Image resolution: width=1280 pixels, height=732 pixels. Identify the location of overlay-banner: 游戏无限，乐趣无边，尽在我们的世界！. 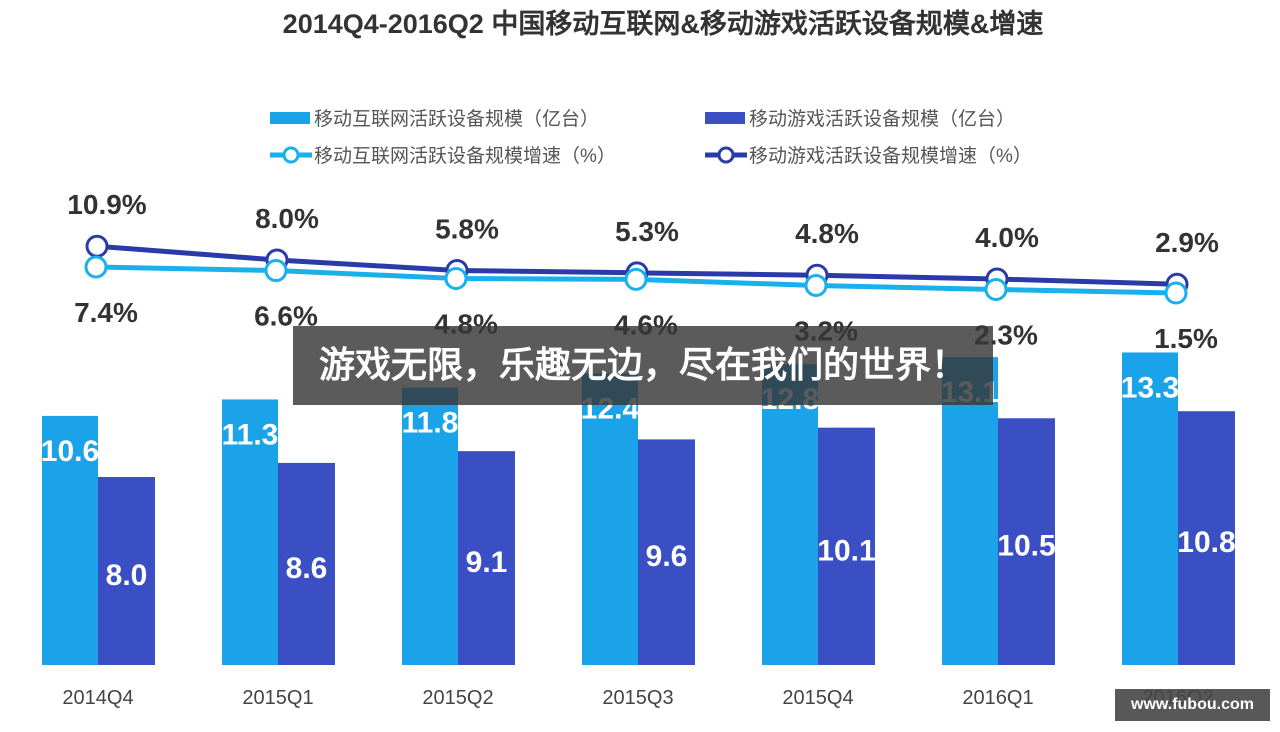
(643, 365).